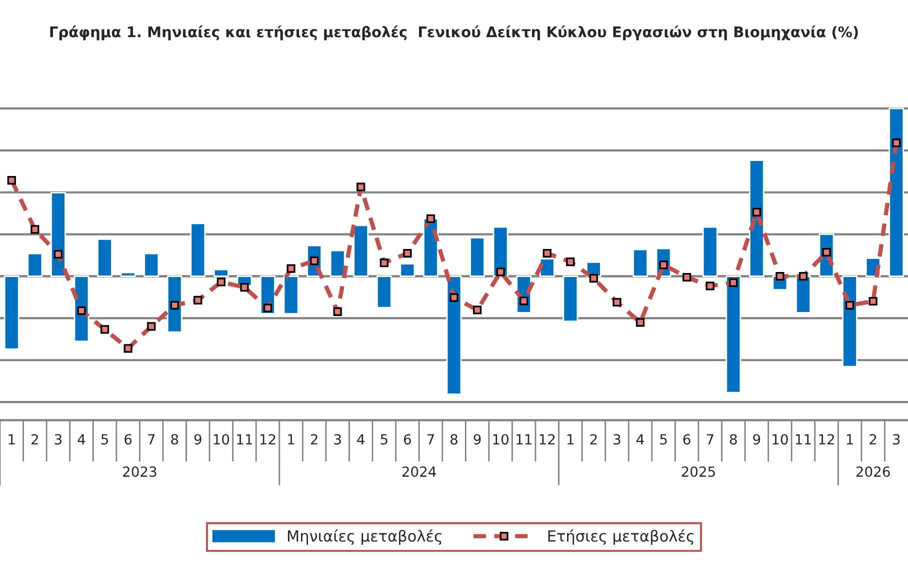 This screenshot has width=908, height=567. Describe the element at coordinates (698, 471) in the screenshot. I see `text: 2025` at that location.